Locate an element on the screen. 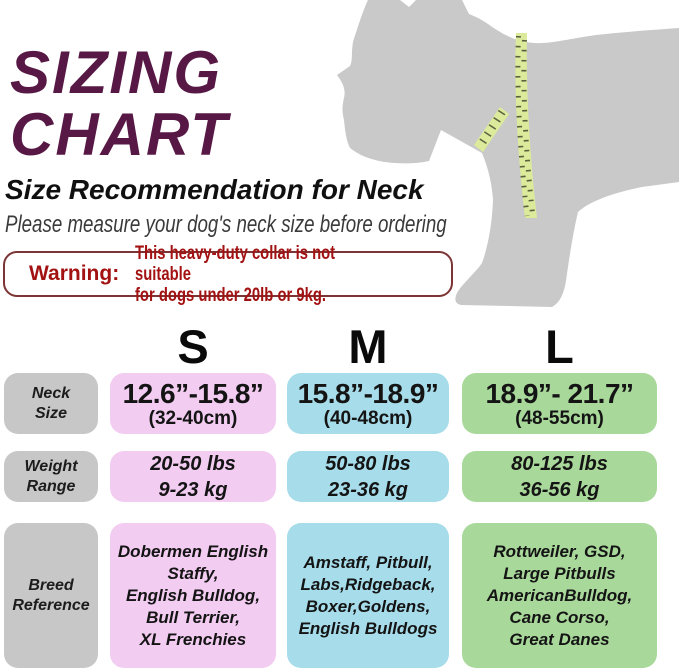 Image resolution: width=679 pixels, height=672 pixels. neck-size-s-cm: (32-40cm) is located at coordinates (193, 418).